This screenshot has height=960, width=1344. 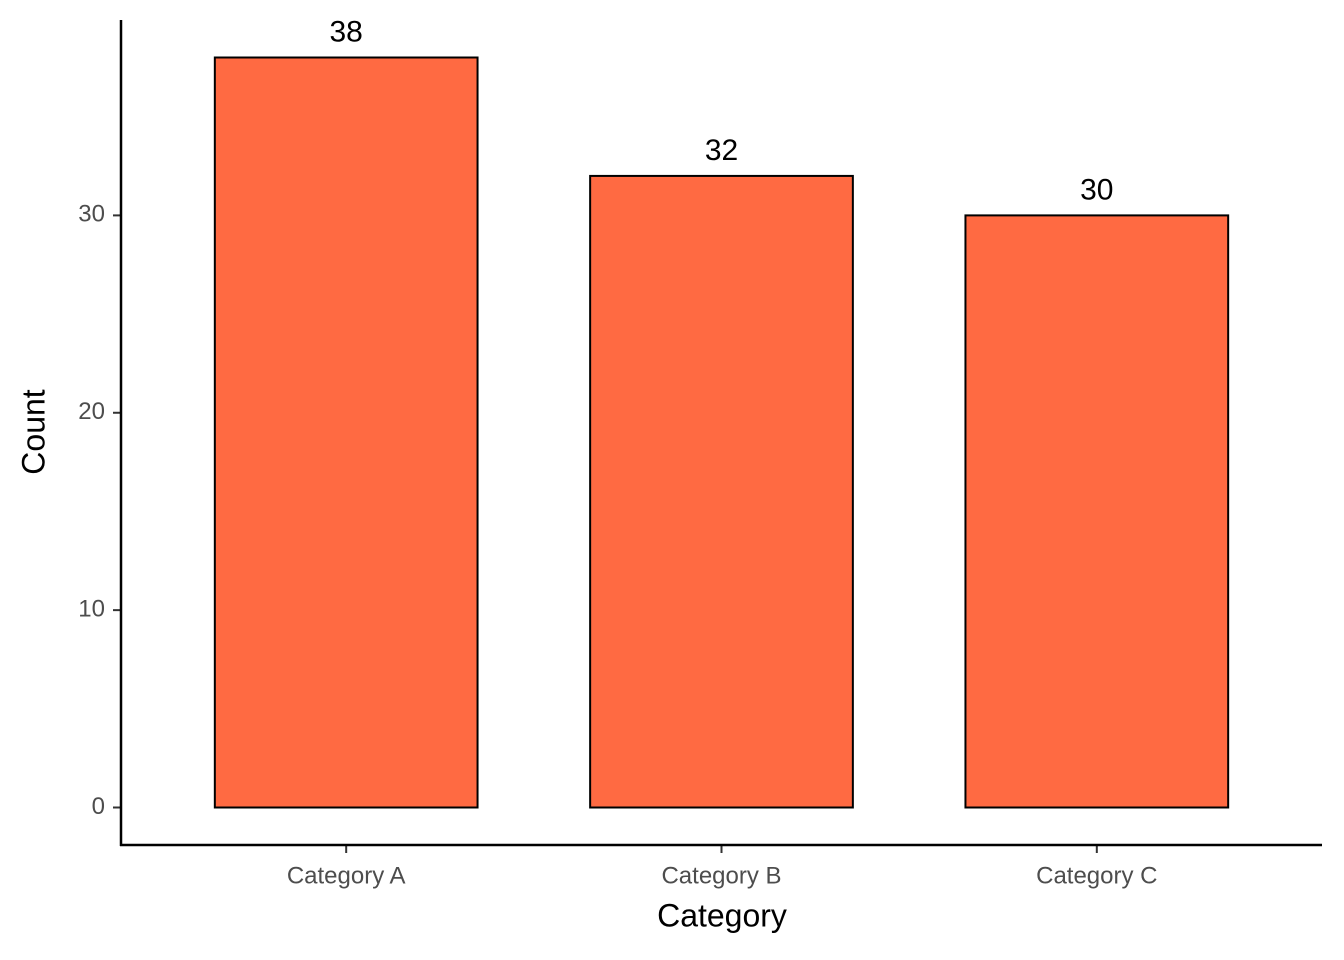 What do you see at coordinates (98, 806) in the screenshot?
I see `y-tick-label: 0` at bounding box center [98, 806].